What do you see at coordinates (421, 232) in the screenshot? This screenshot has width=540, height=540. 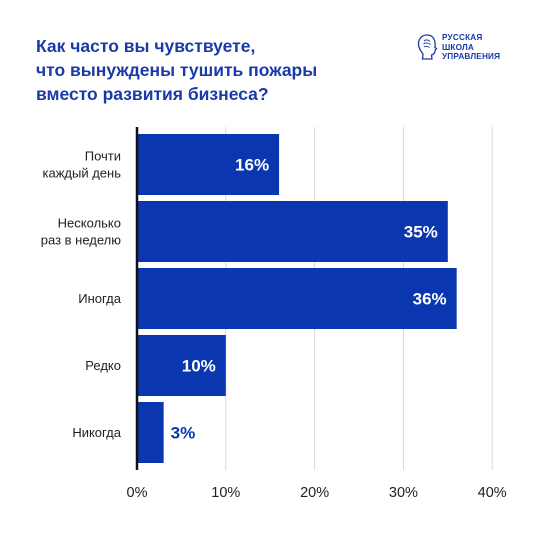 I see `data-label: 35%` at bounding box center [421, 232].